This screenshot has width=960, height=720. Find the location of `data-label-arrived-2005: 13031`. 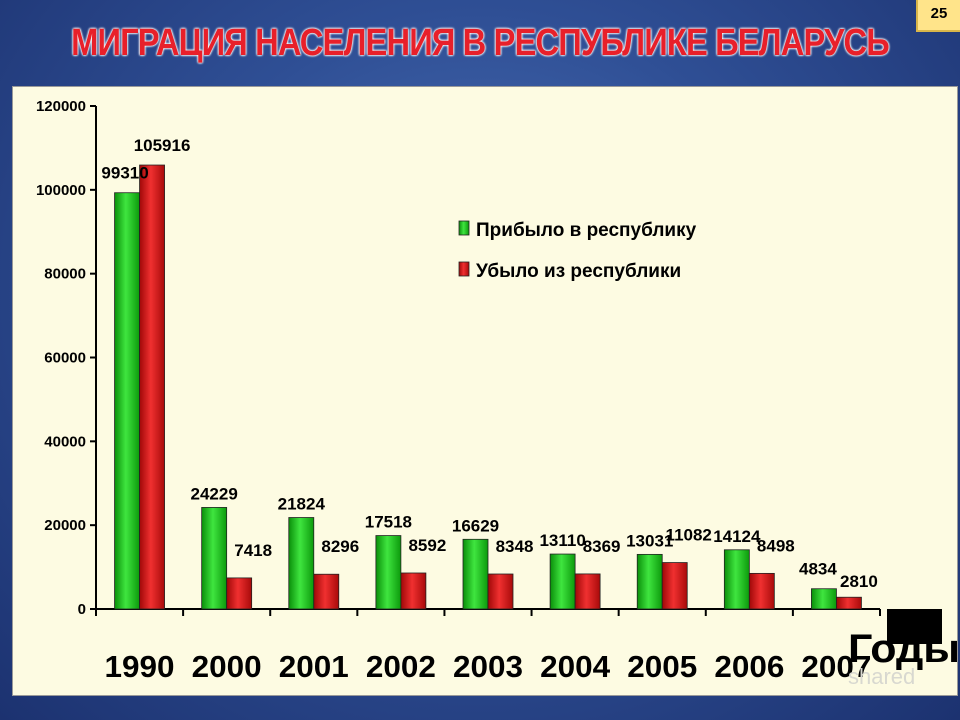

data-label-arrived-2005: 13031 is located at coordinates (649, 540).